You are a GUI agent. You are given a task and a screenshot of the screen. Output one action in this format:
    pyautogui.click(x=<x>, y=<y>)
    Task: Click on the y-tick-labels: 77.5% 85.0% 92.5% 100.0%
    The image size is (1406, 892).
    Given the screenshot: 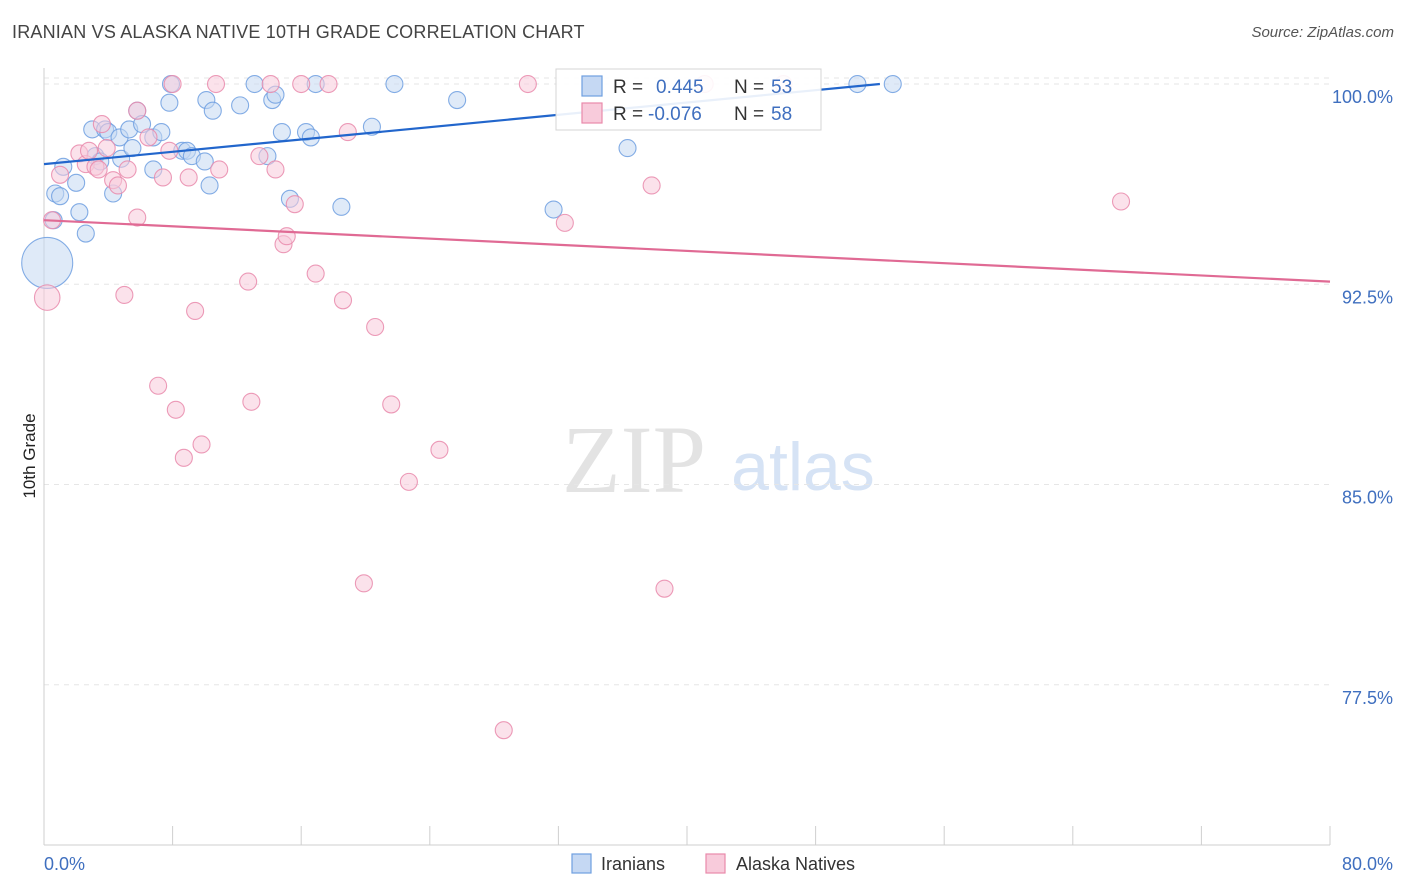 What is the action you would take?
    pyautogui.click(x=1362, y=397)
    